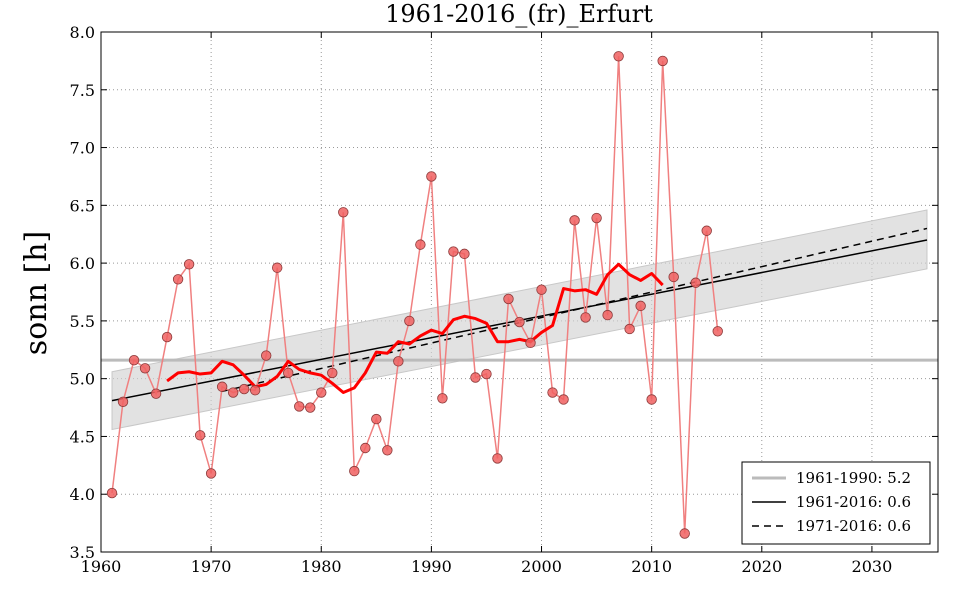 The height and width of the screenshot is (600, 960). Describe the element at coordinates (629, 329) in the screenshot. I see `data-point-2008` at that location.